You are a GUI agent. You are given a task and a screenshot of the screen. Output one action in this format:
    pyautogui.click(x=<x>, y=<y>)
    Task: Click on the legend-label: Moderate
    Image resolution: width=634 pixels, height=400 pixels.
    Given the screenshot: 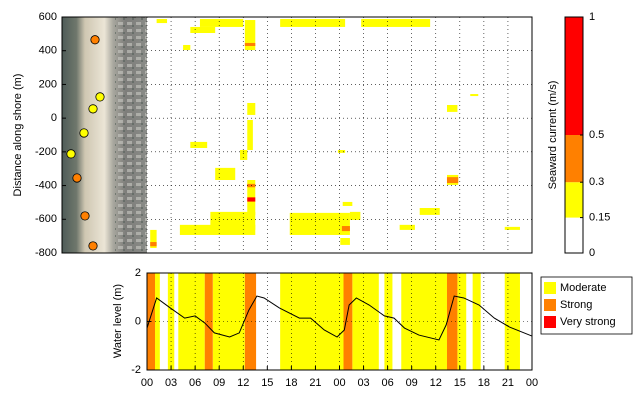 What is the action you would take?
    pyautogui.click(x=583, y=288)
    